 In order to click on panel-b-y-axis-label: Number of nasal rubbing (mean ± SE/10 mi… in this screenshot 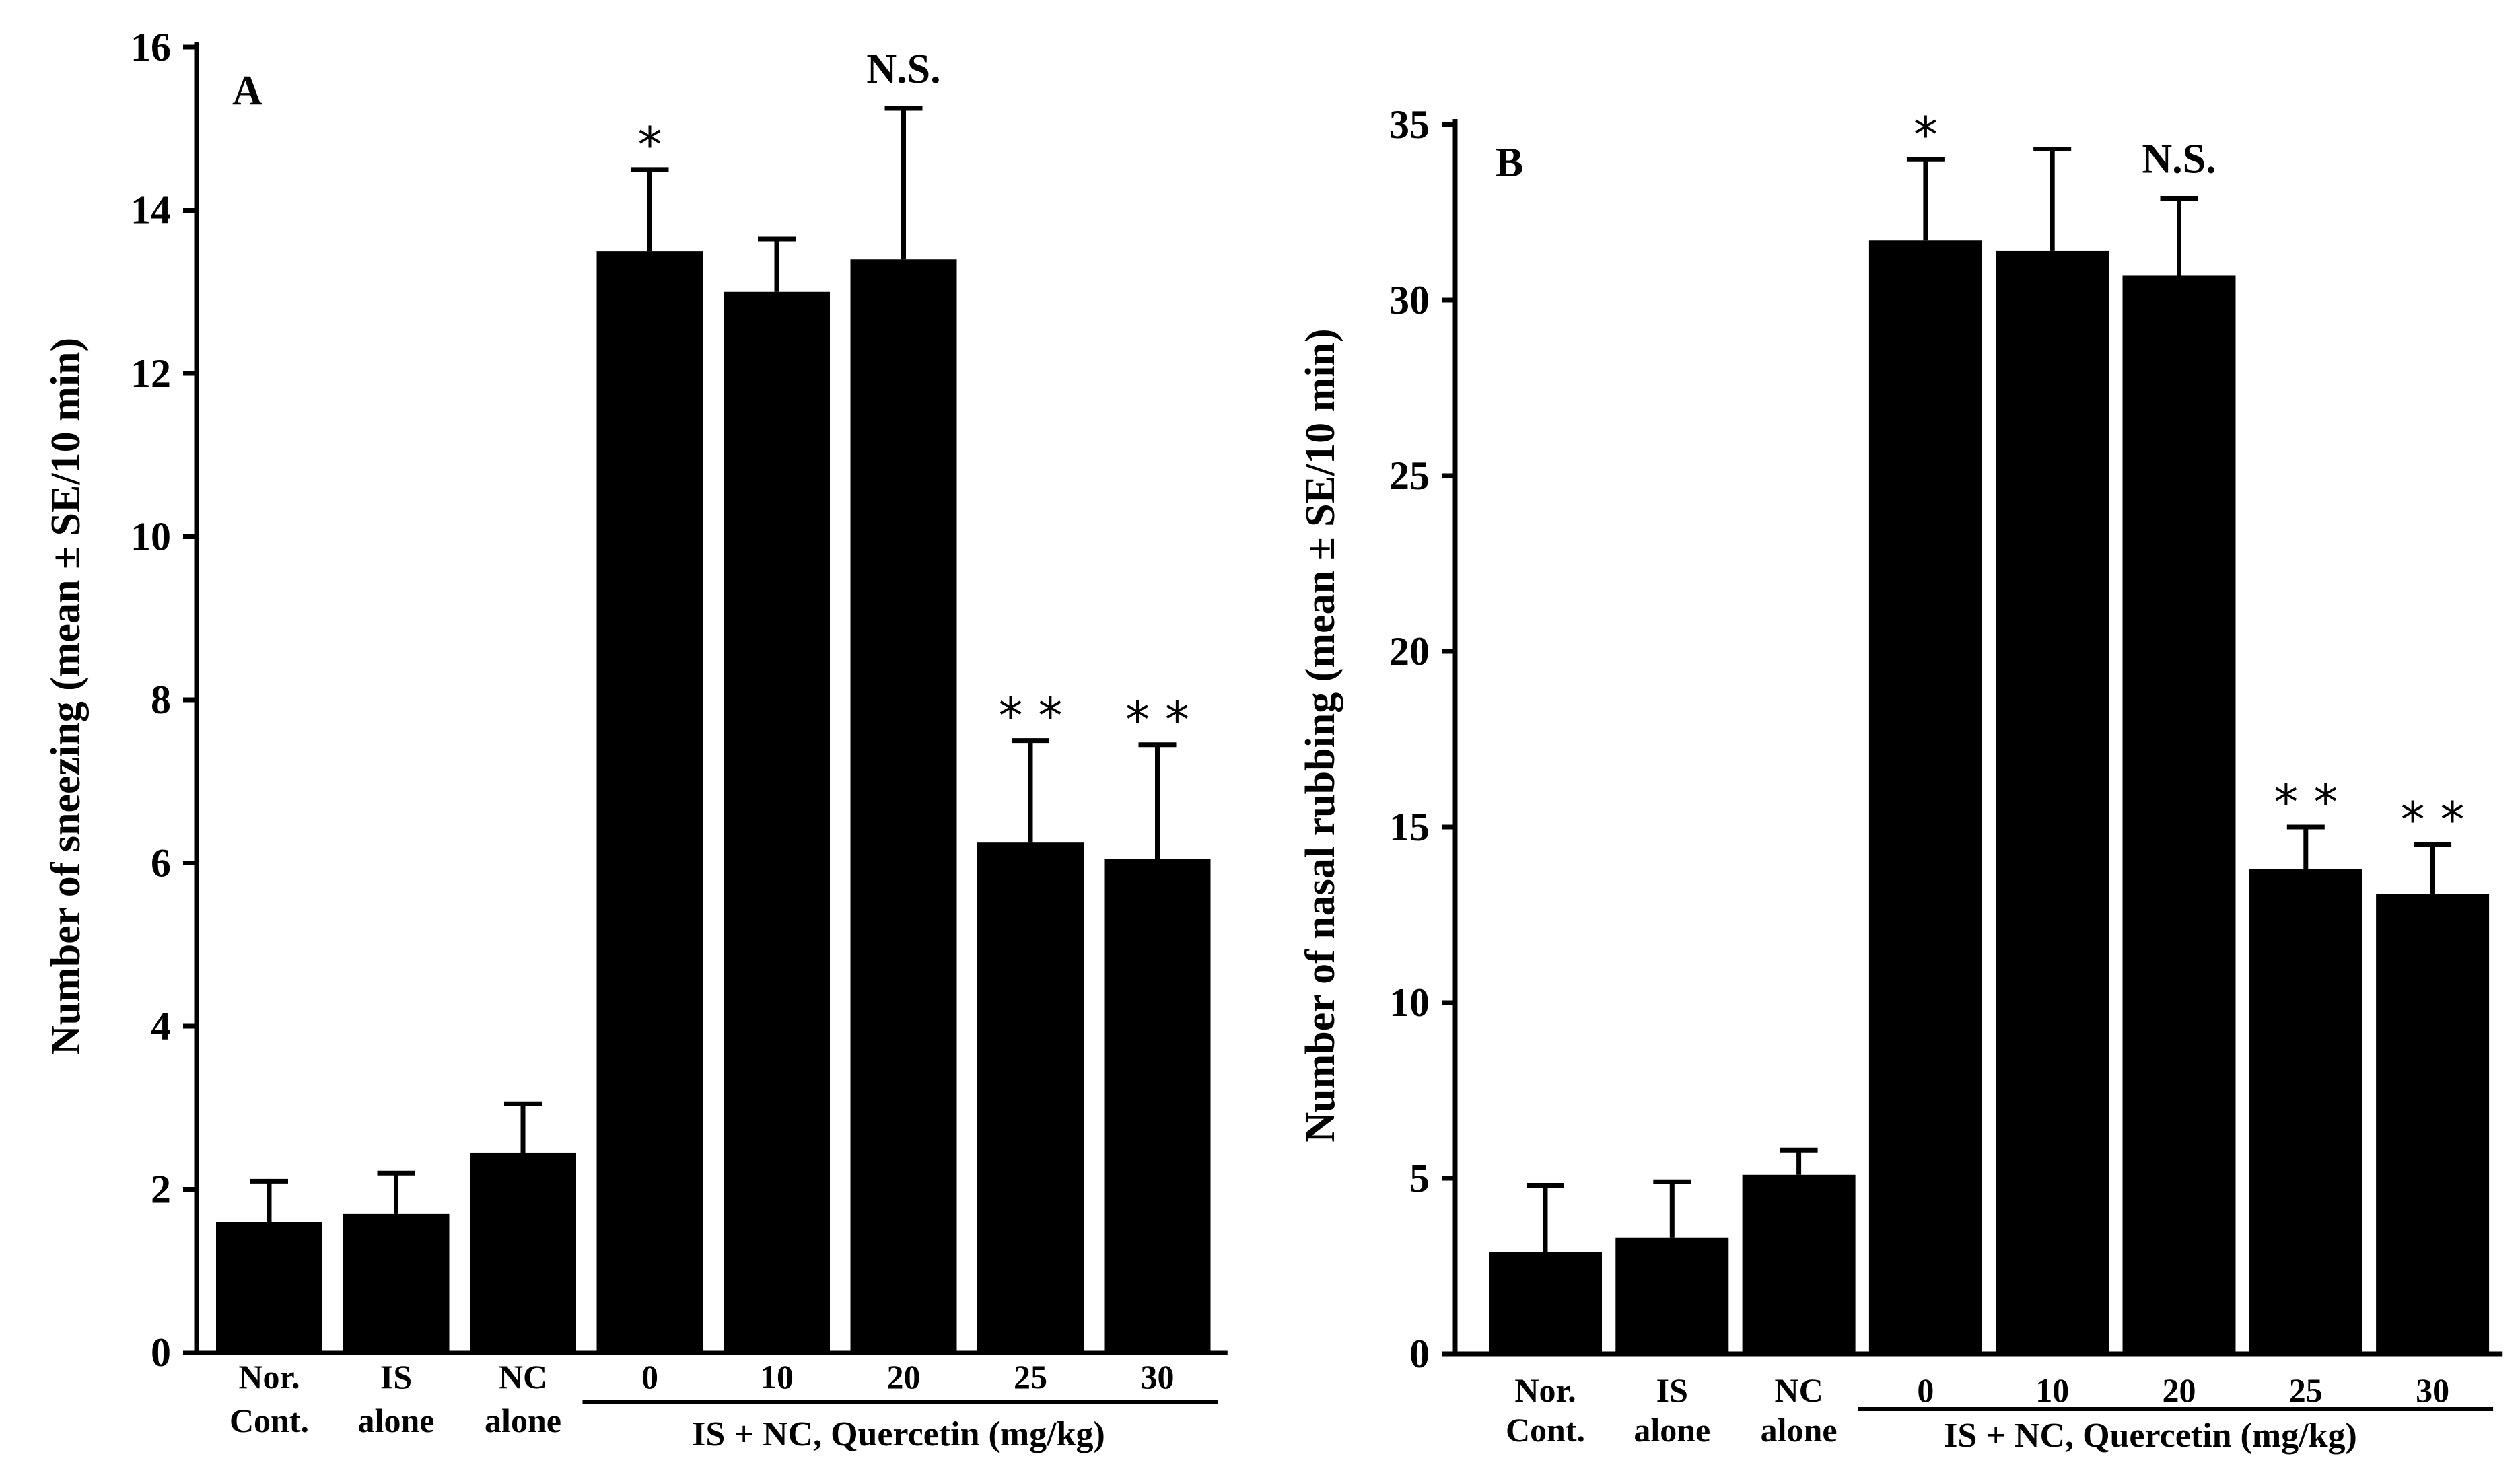, I will do `click(1321, 735)`.